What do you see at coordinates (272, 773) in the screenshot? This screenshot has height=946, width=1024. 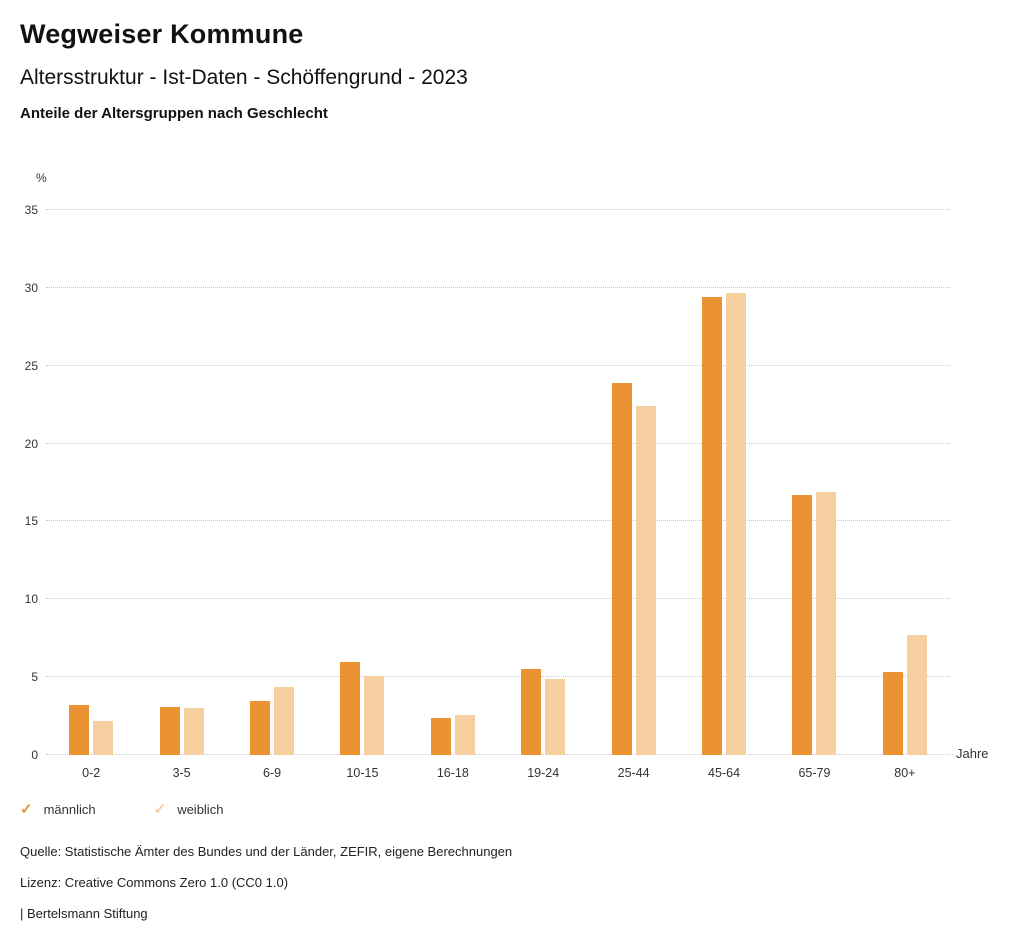 I see `x-tick-label-6-9: 6-9` at bounding box center [272, 773].